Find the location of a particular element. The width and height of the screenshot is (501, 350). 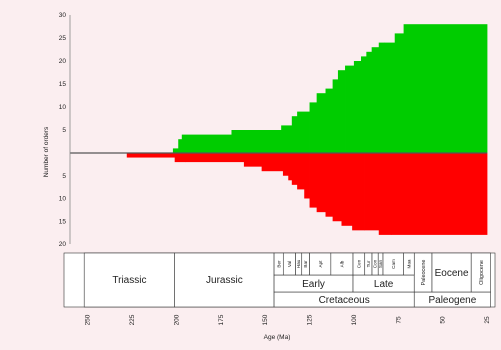

x-tick-100: 100 is located at coordinates (354, 319).